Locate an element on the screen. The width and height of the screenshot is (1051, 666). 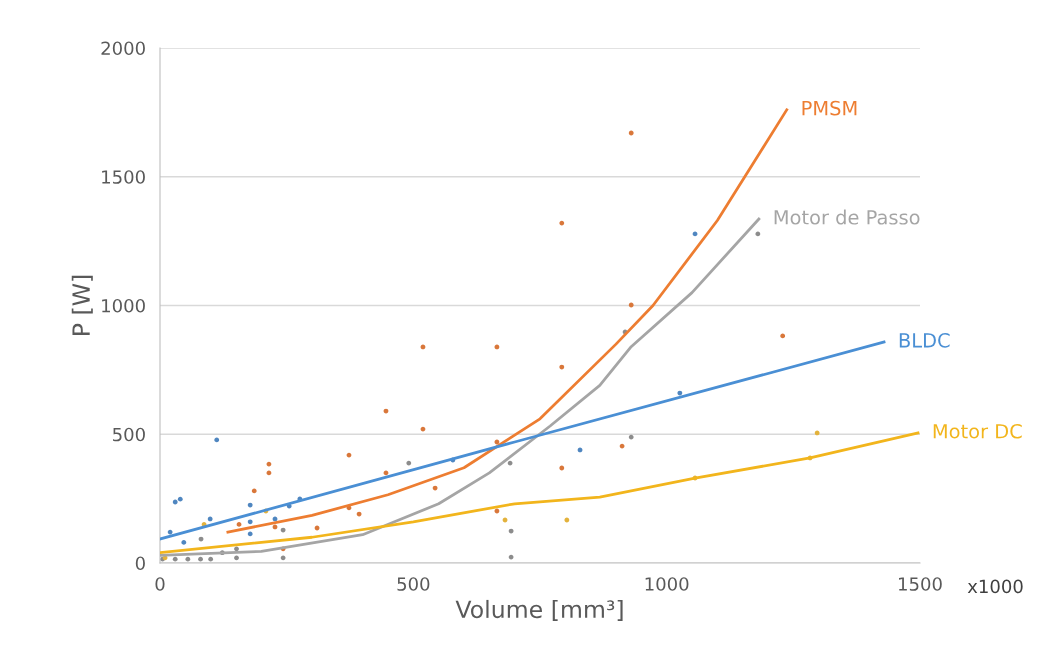
x-tick-label: 1000 is located at coordinates (667, 584).